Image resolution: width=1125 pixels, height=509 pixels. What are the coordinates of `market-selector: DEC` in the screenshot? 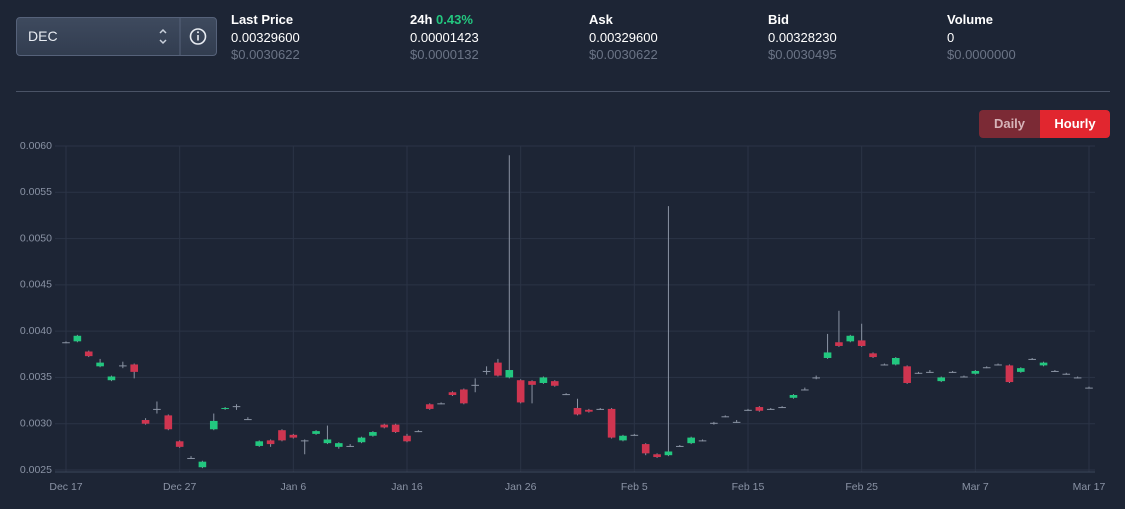 It's located at (116, 36).